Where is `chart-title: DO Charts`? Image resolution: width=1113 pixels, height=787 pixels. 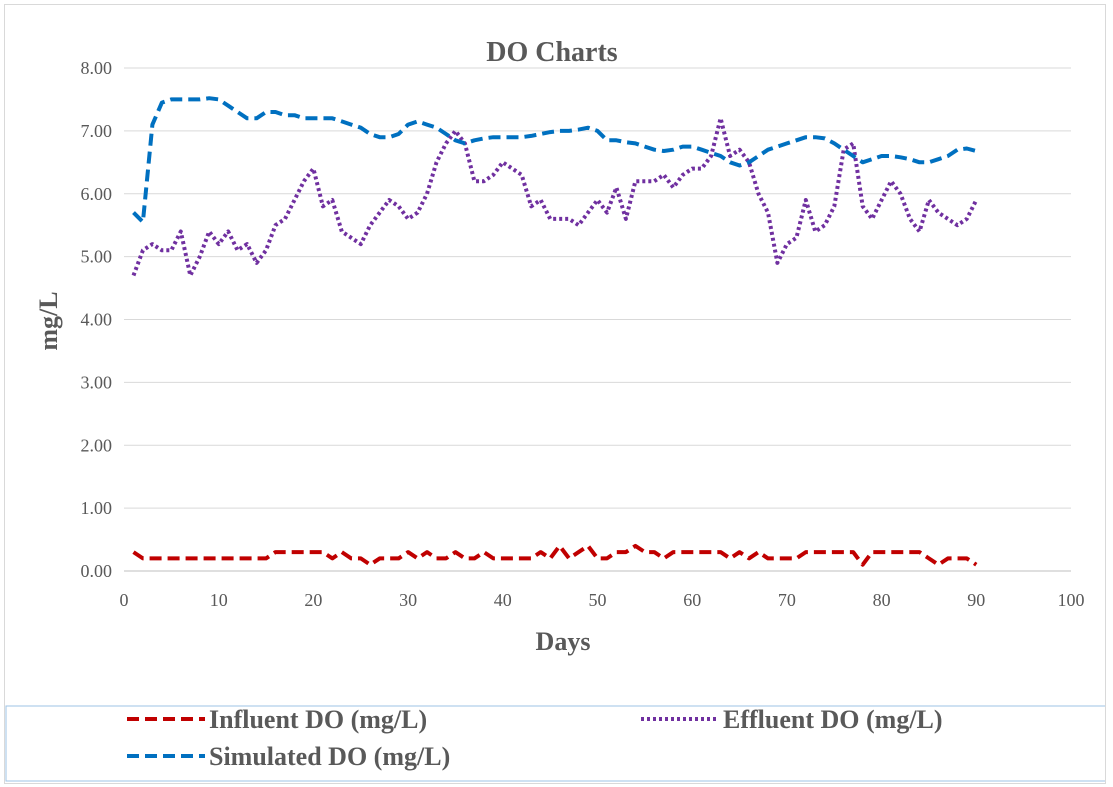 chart-title: DO Charts is located at coordinates (552, 52).